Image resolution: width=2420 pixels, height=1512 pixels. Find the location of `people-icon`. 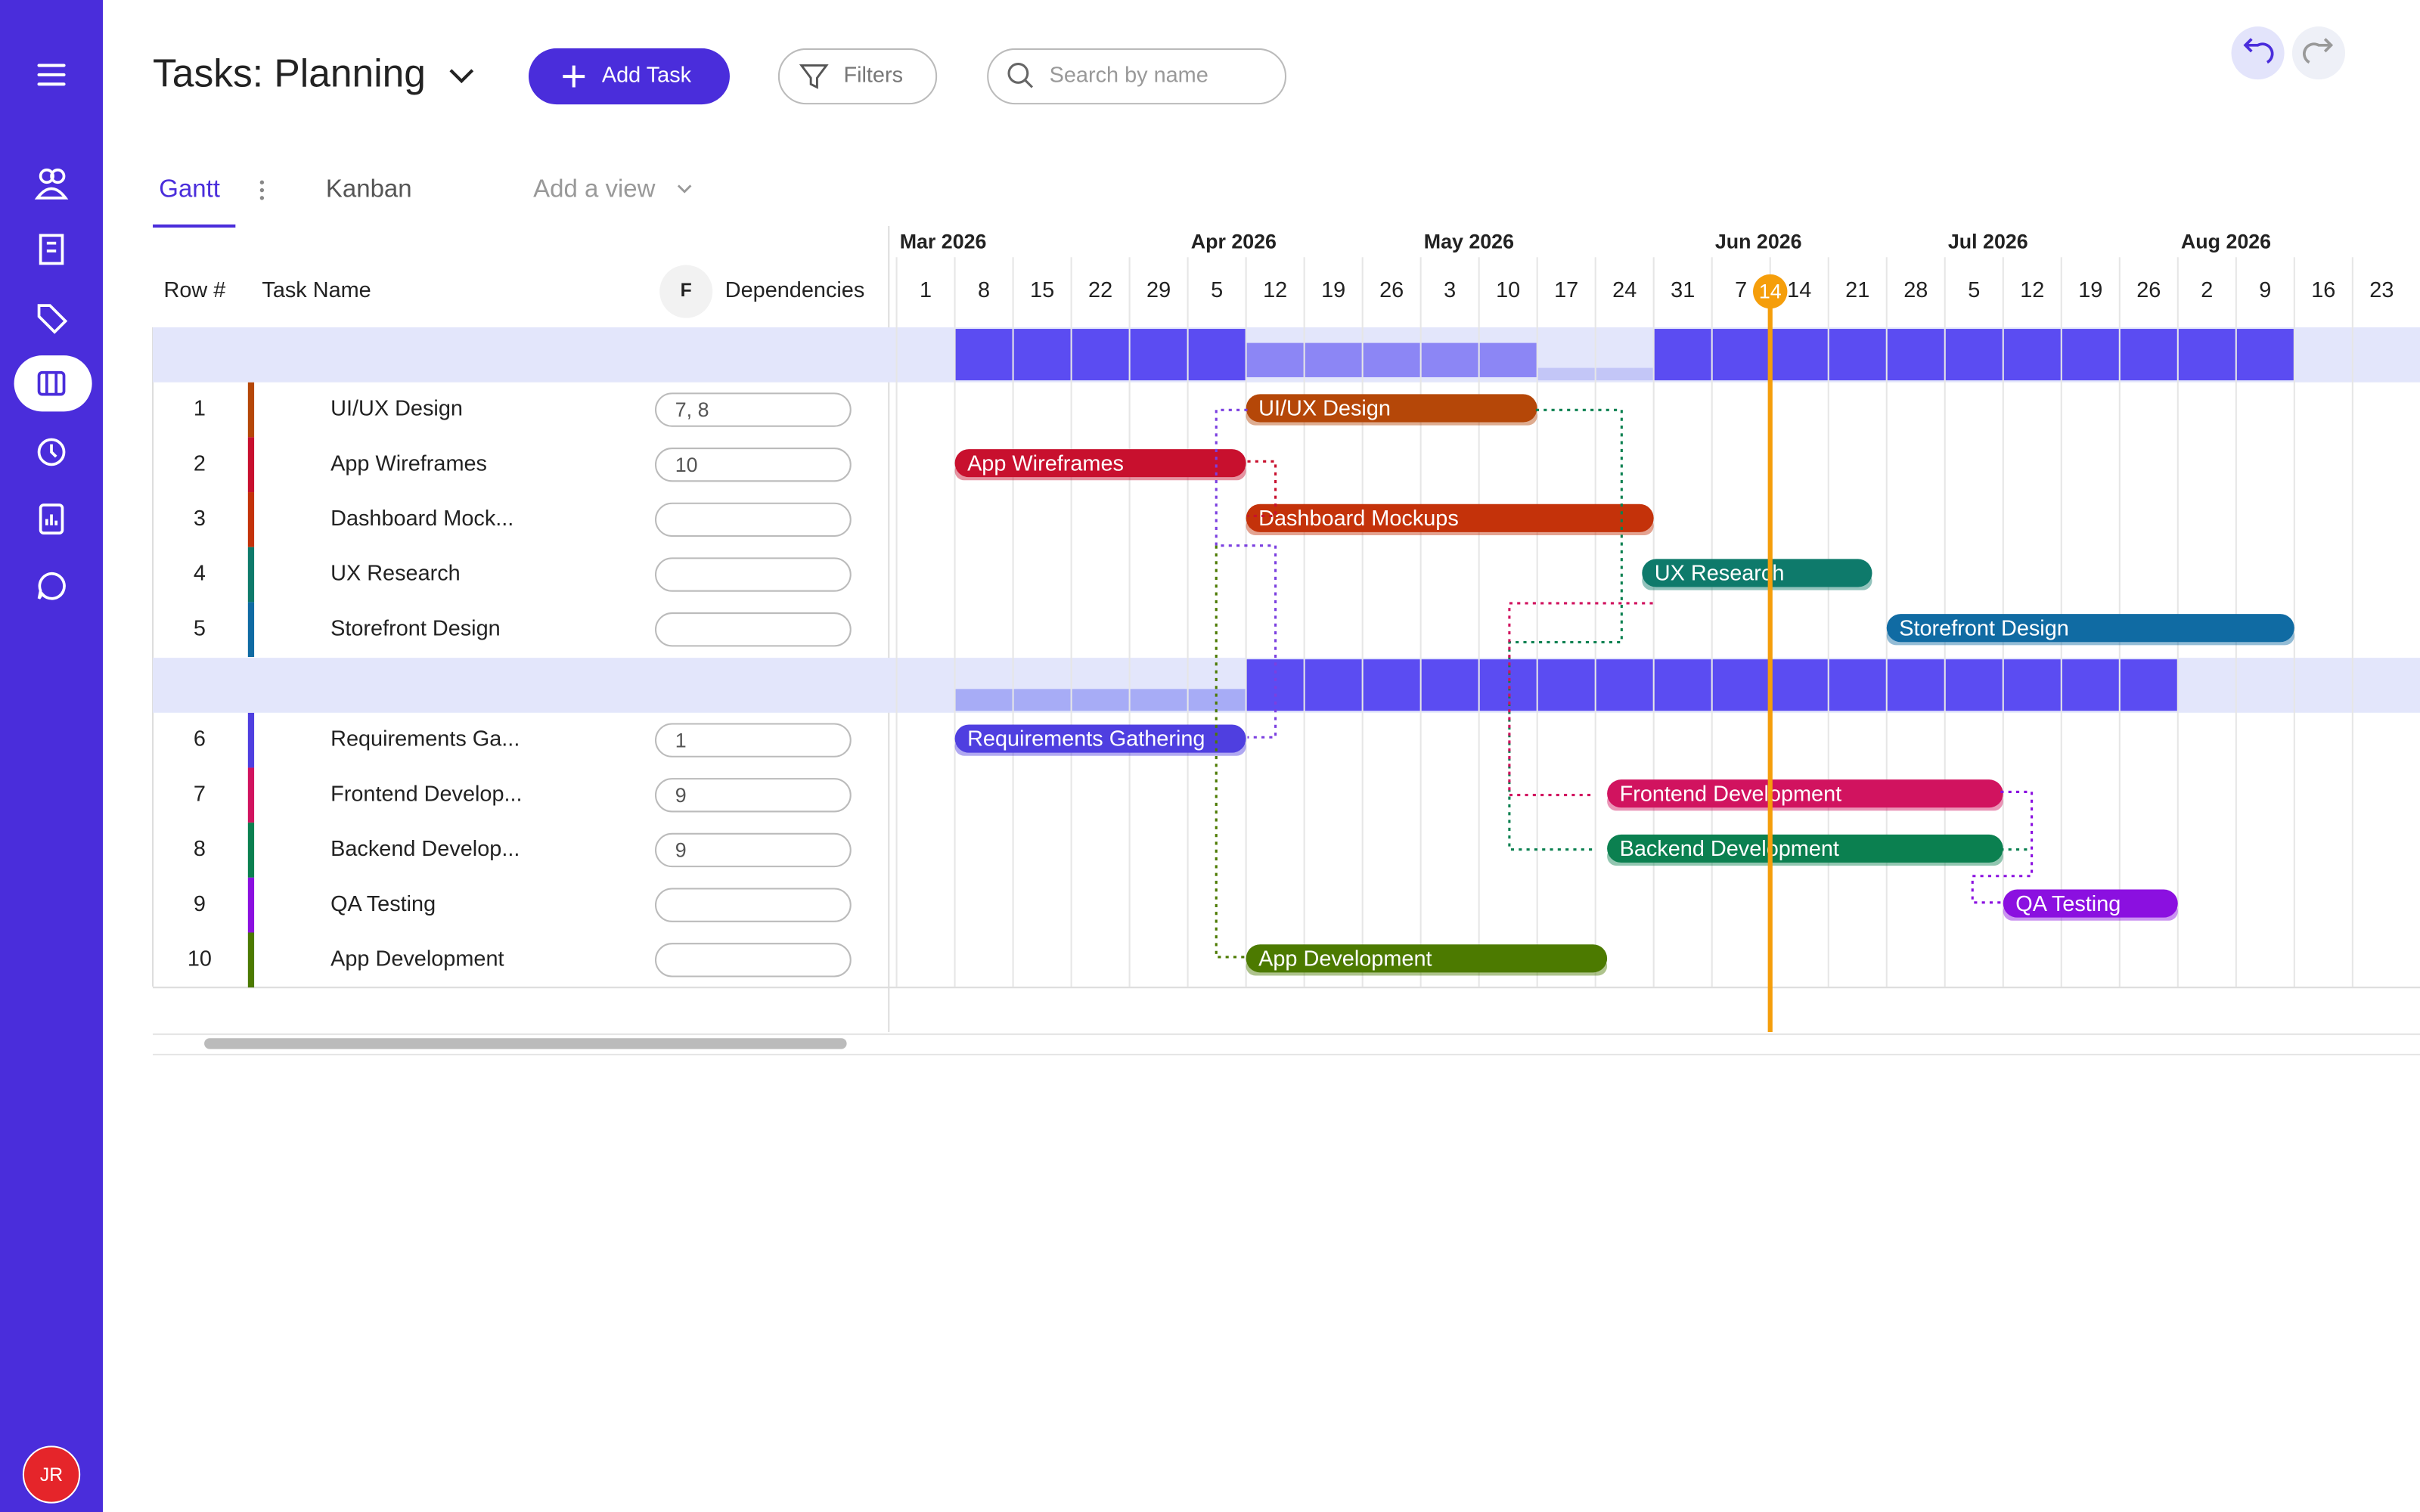

people-icon is located at coordinates (51, 184).